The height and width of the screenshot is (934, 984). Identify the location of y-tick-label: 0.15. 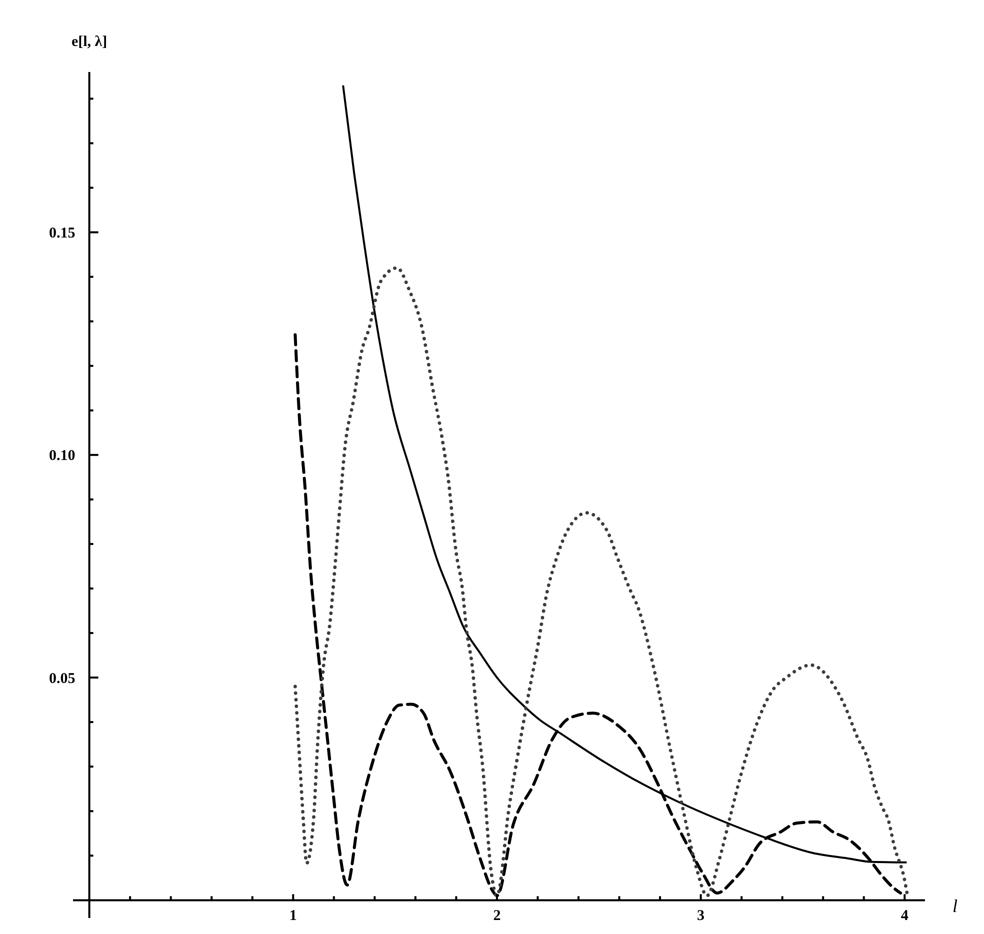
(62, 234).